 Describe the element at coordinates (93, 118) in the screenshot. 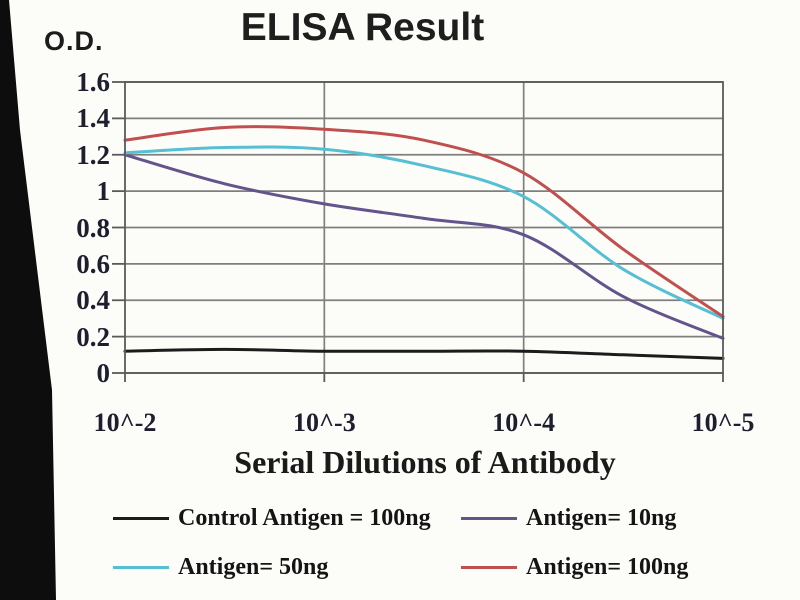

I see `y-tick-label: 1.4` at that location.